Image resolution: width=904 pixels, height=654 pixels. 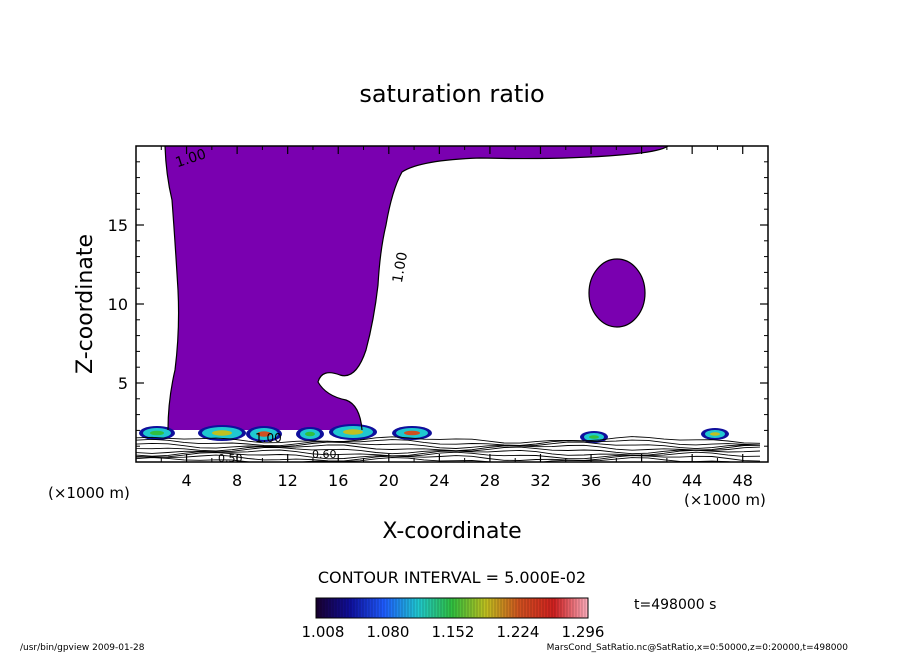 What do you see at coordinates (451, 531) in the screenshot?
I see `x-axis-label: X-coordinate` at bounding box center [451, 531].